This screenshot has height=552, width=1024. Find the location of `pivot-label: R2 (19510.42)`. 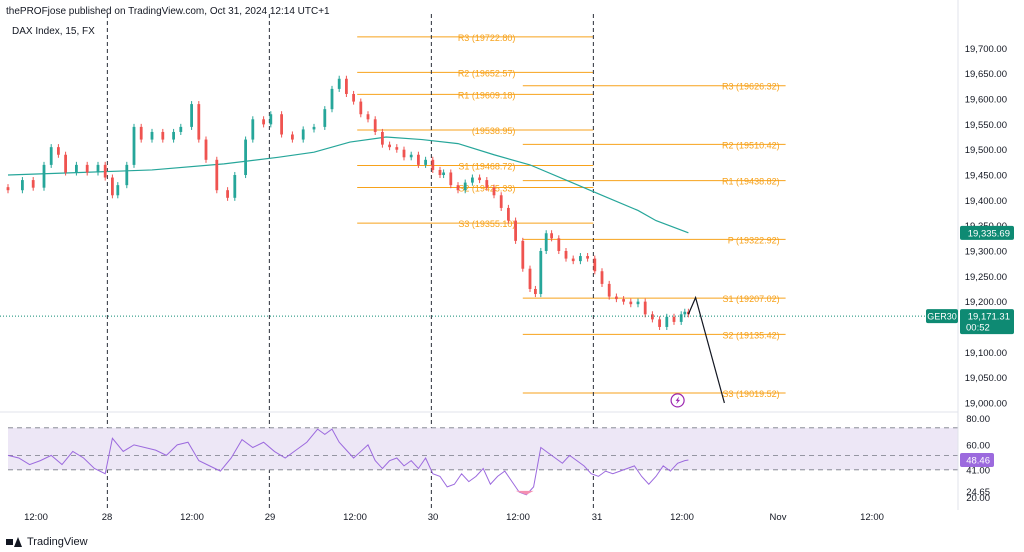

pivot-label: R2 (19510.42) is located at coordinates (751, 145).